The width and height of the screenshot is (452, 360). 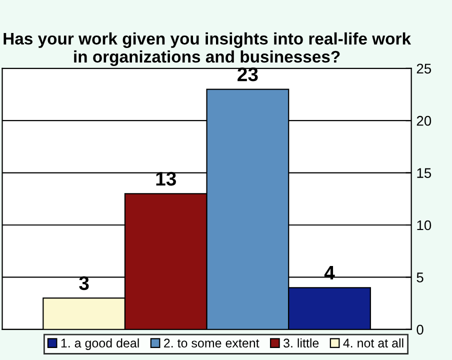 What do you see at coordinates (420, 277) in the screenshot?
I see `y-tick-label: 5` at bounding box center [420, 277].